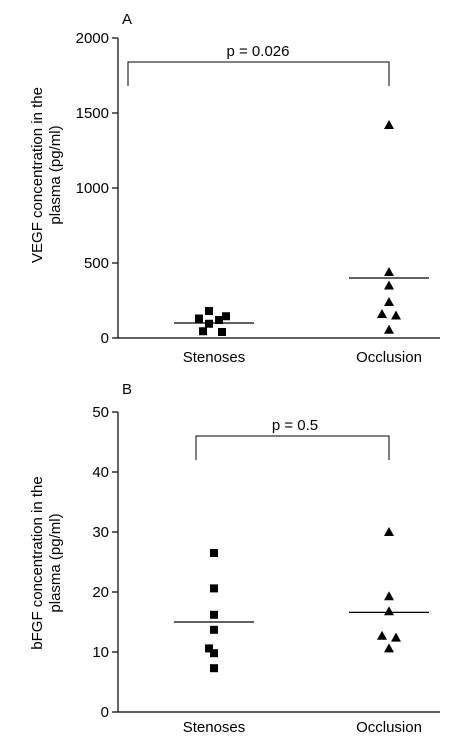  Describe the element at coordinates (127, 389) in the screenshot. I see `panel-b-label: B` at that location.